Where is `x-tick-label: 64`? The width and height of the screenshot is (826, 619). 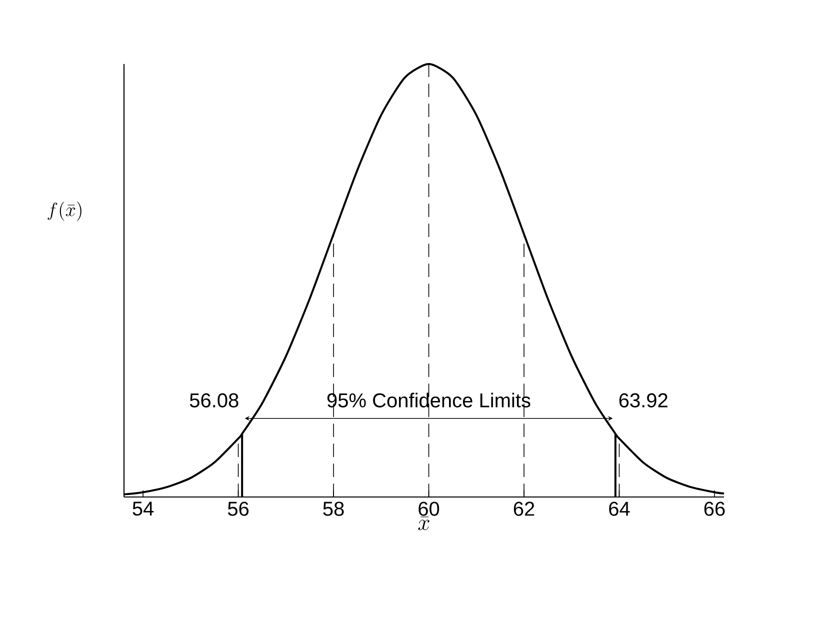 x-tick-label: 64 is located at coordinates (619, 509).